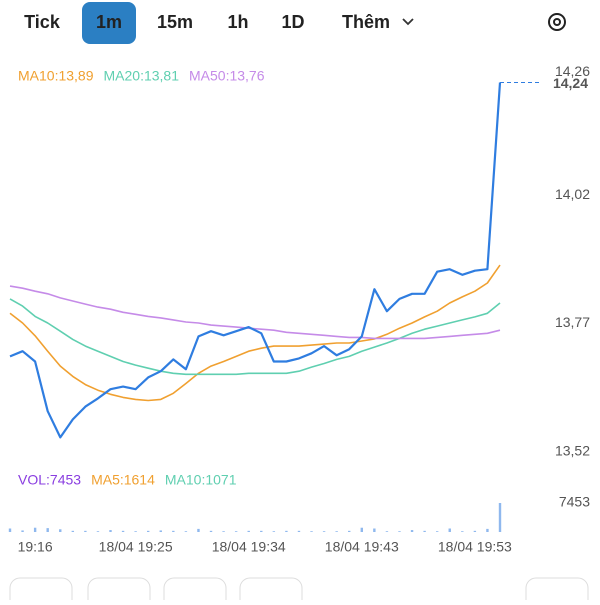  I want to click on x-tick-label: 19:16, so click(35, 547).